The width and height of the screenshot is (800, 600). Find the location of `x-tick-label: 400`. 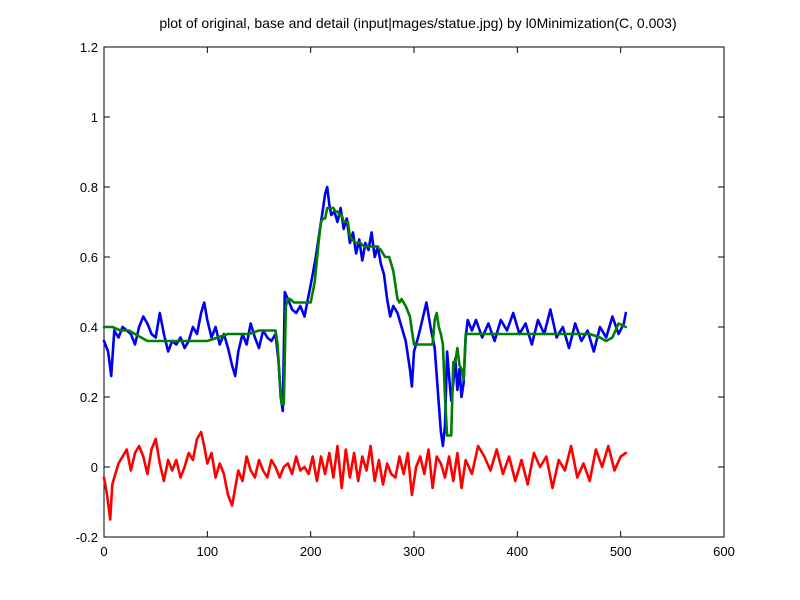

x-tick-label: 400 is located at coordinates (517, 551).